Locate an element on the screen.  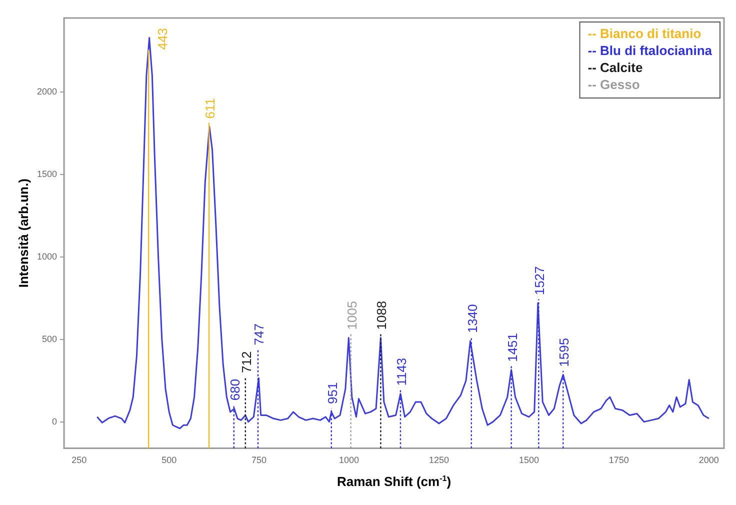
annotation: -- Bianco di titanio is located at coordinates (645, 34).